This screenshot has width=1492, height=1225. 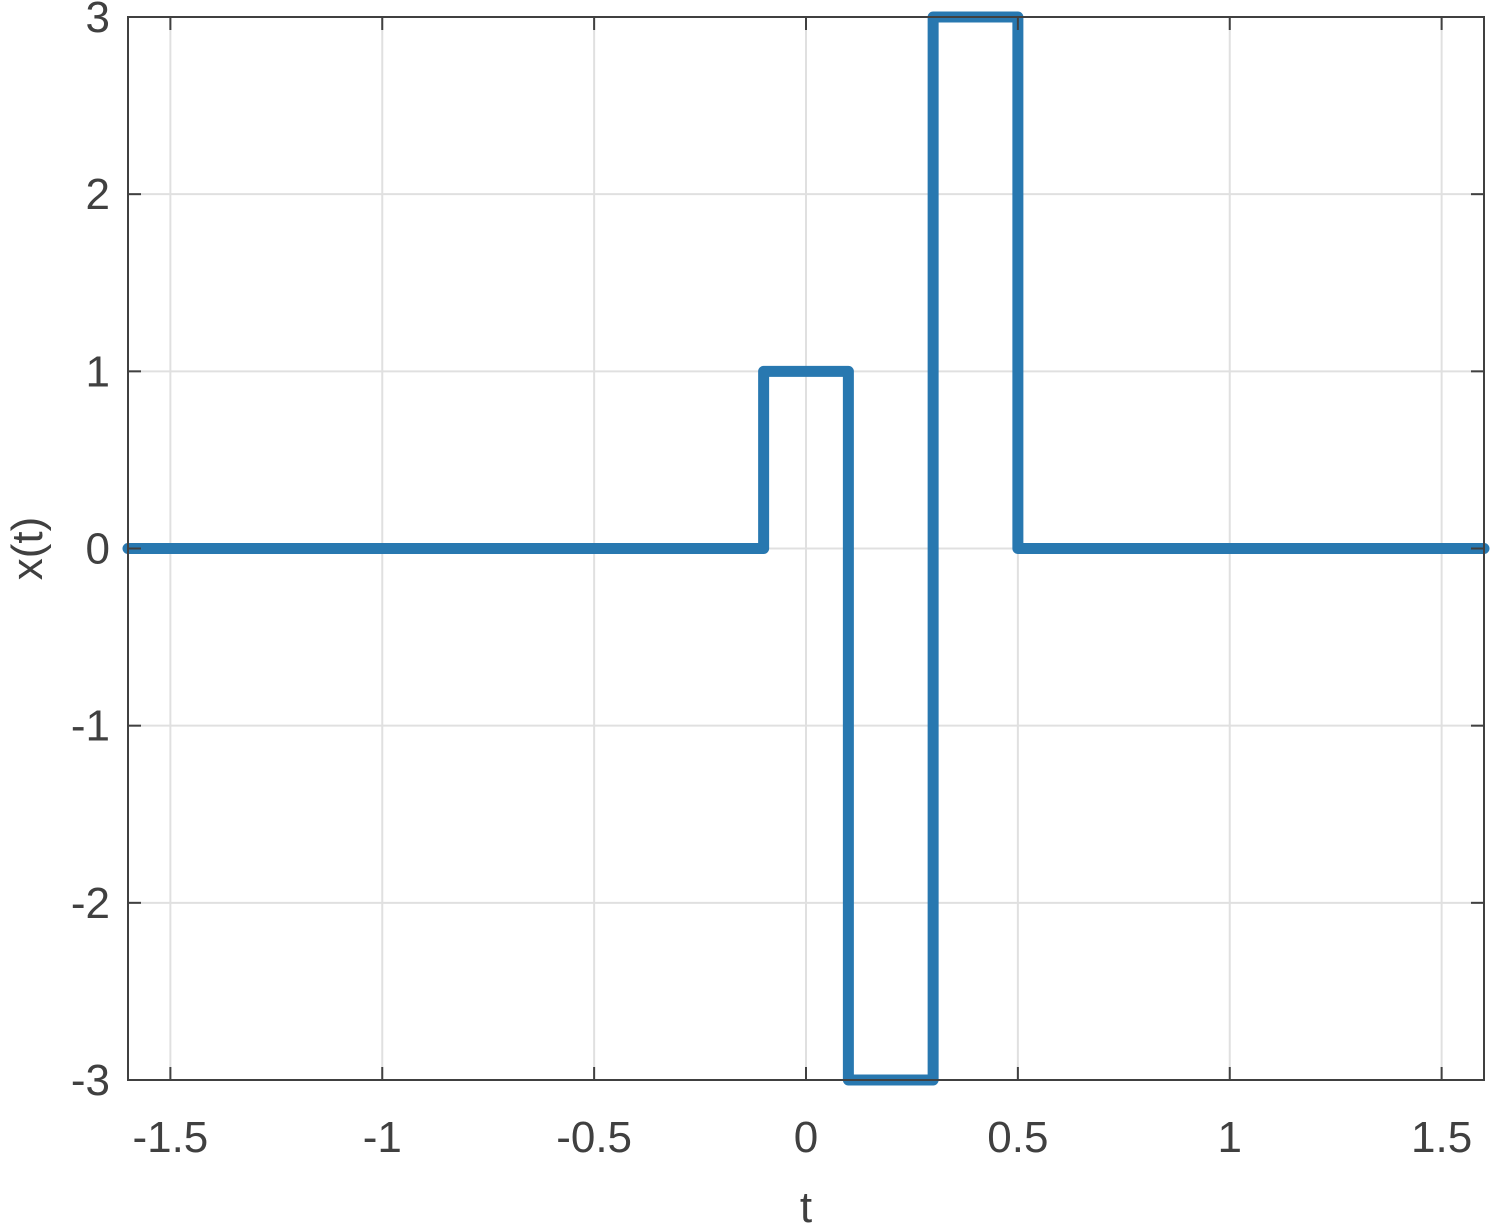 I want to click on x-tick-label: 1, so click(x=1230, y=1137).